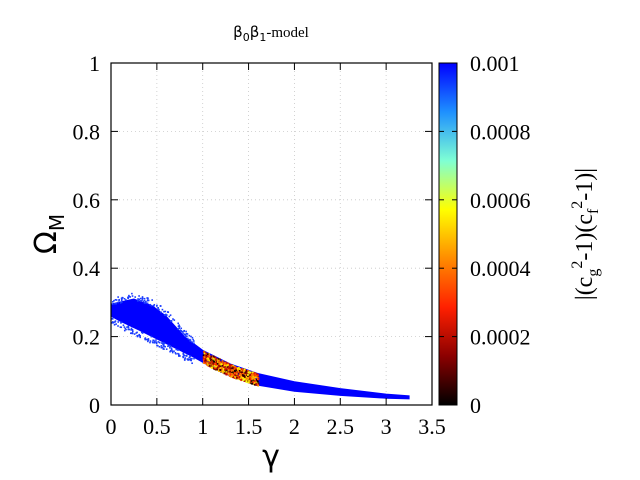 The height and width of the screenshot is (480, 640). Describe the element at coordinates (593, 273) in the screenshot. I see `cbar-label-sub1: g` at that location.